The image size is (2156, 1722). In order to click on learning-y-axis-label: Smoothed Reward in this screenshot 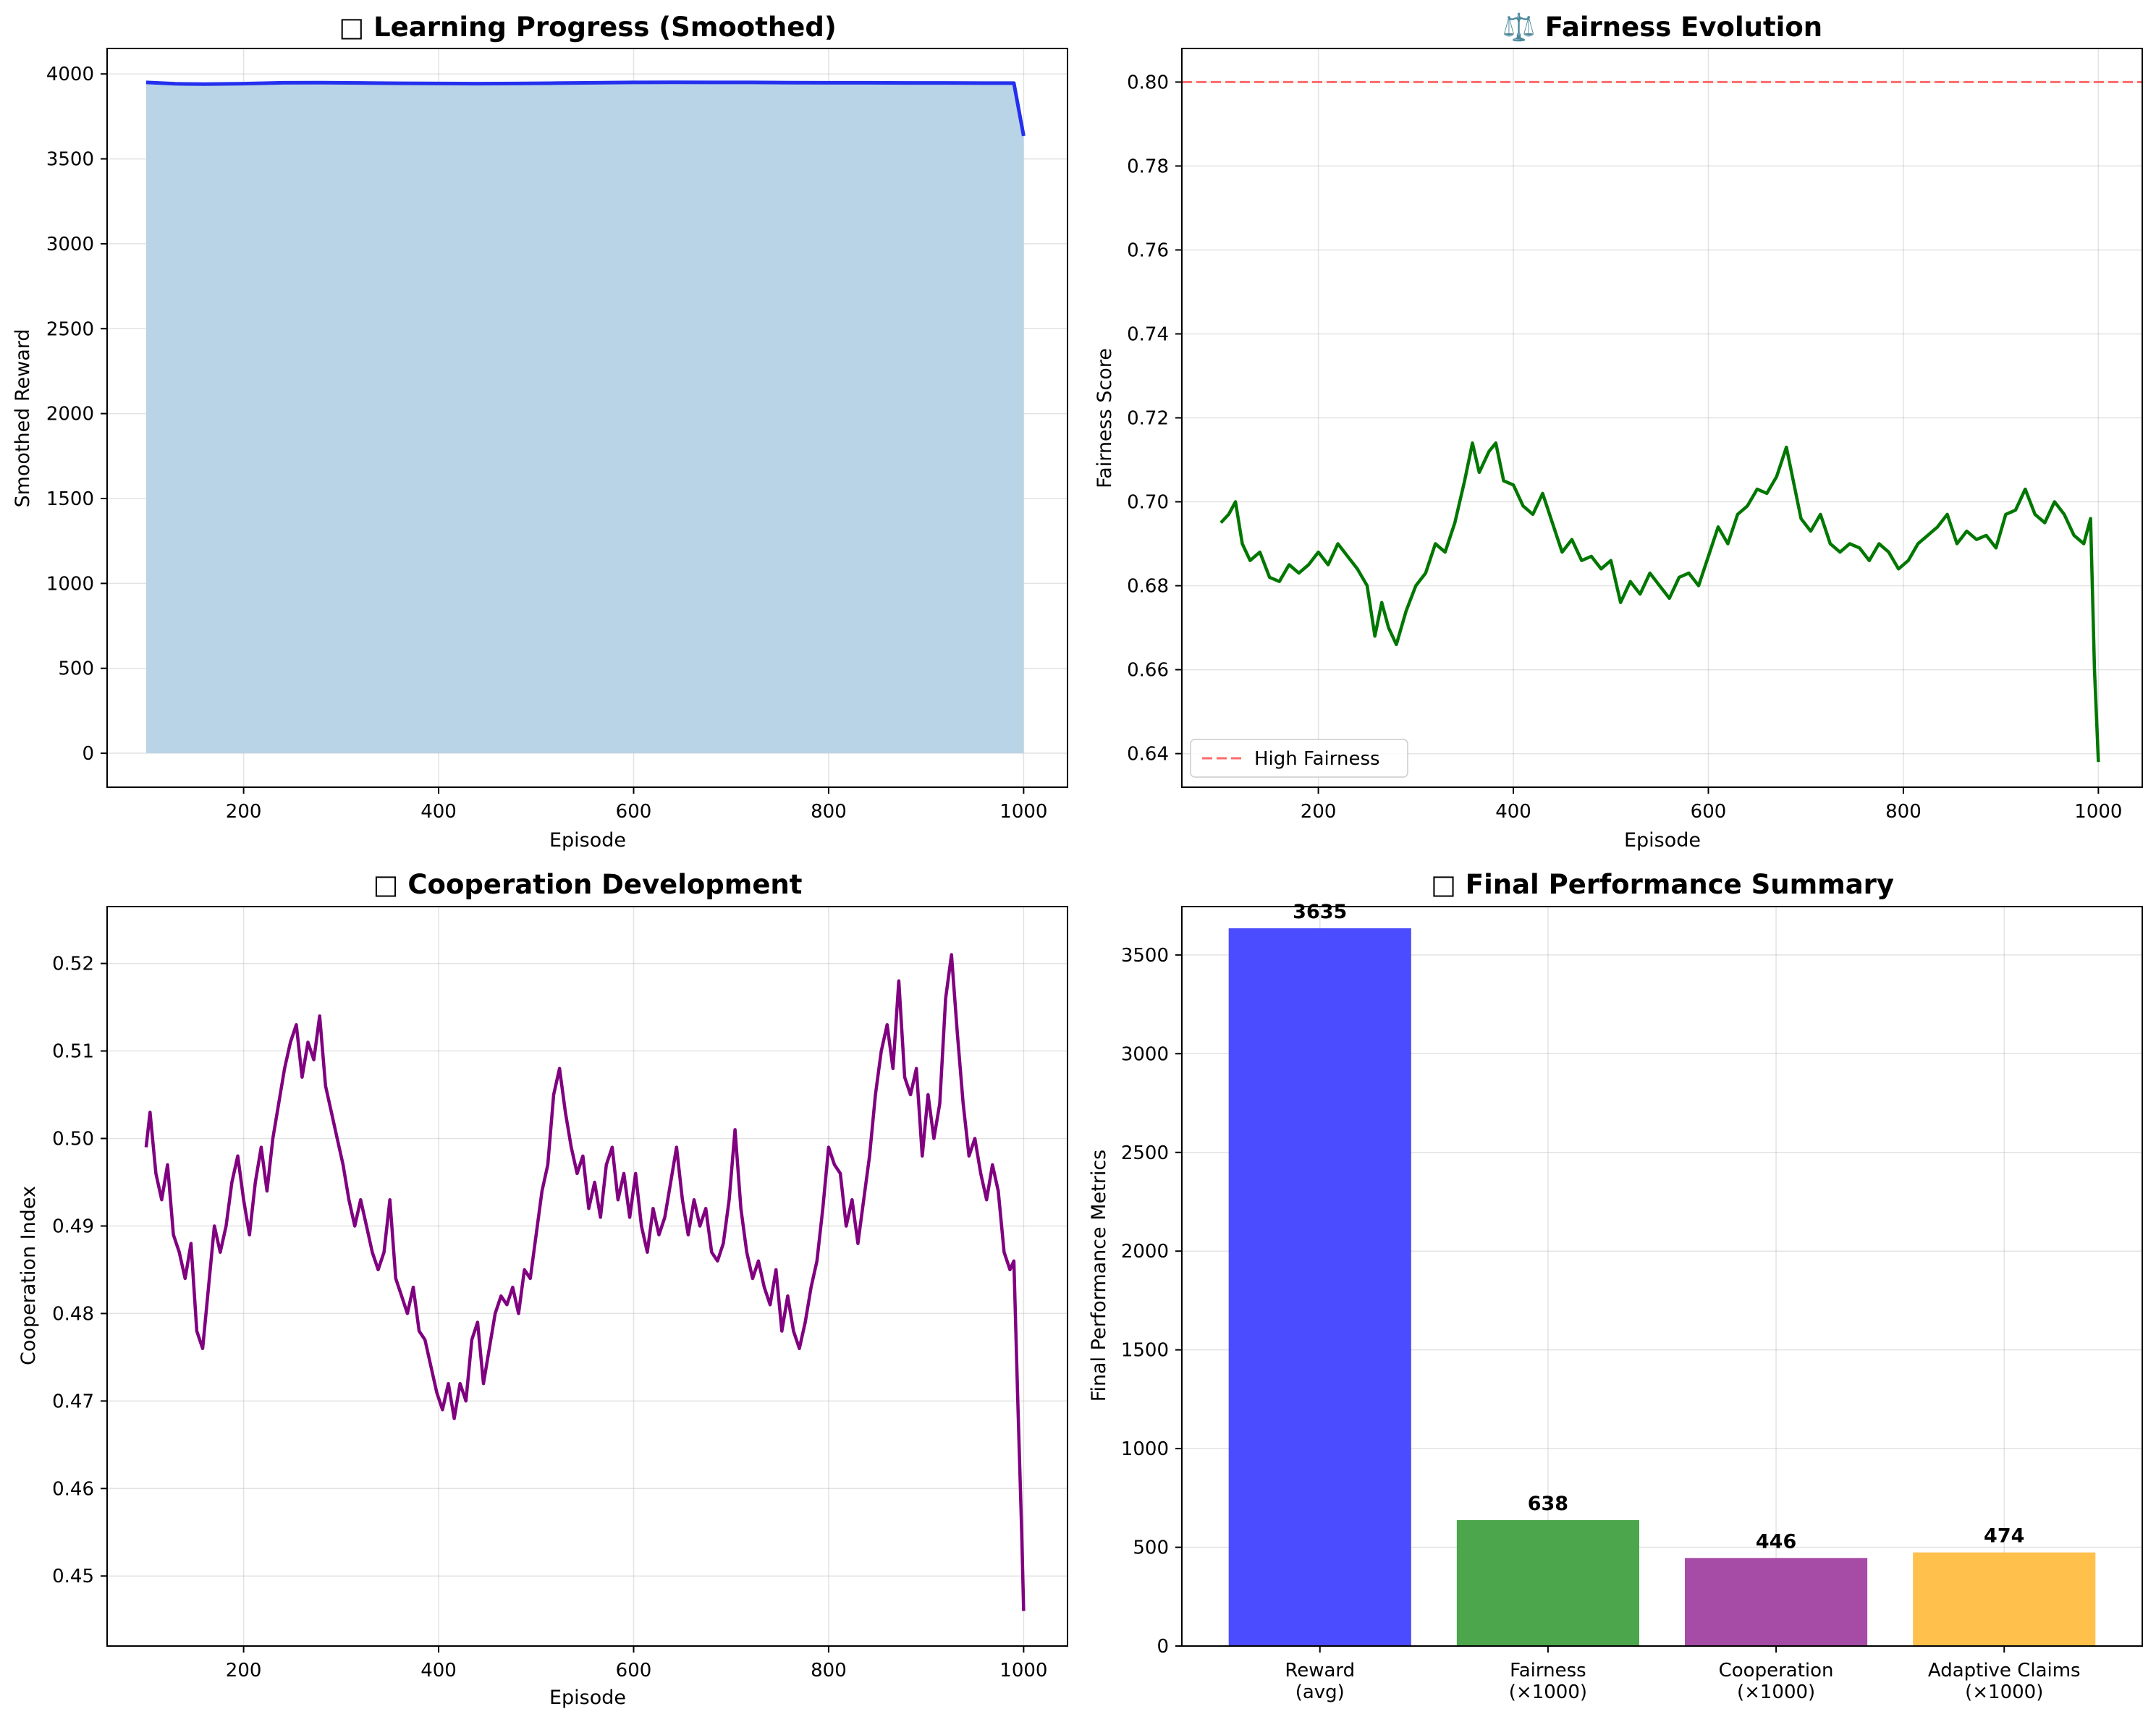, I will do `click(23, 417)`.